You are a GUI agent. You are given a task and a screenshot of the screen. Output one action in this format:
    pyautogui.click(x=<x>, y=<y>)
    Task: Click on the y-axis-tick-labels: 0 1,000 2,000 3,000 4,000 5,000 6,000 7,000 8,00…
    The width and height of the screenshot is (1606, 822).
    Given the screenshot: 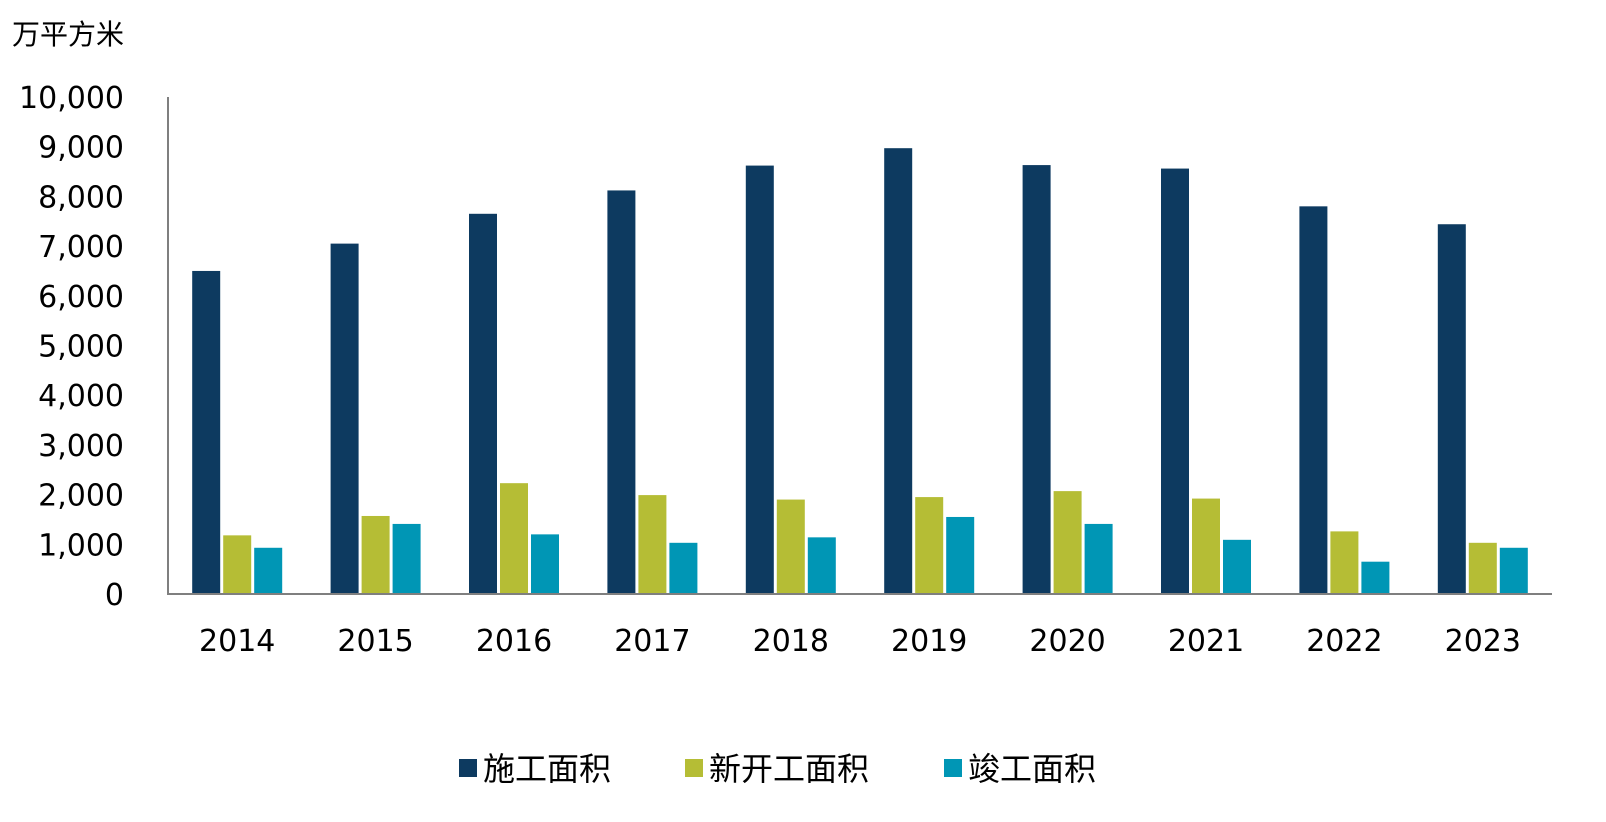 What is the action you would take?
    pyautogui.click(x=71, y=347)
    